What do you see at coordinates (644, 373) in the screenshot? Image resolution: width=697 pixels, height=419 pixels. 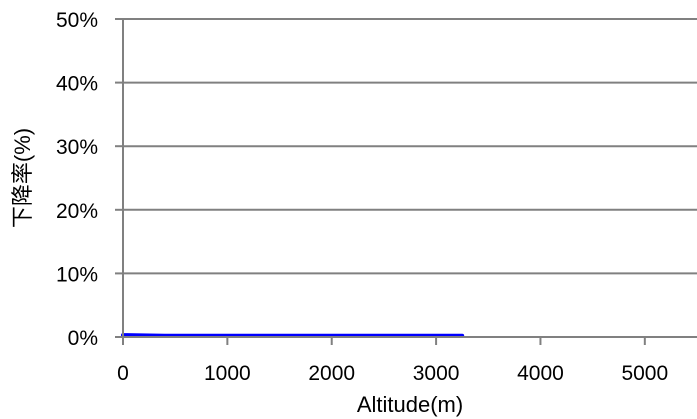 I see `x-tick-label: 5000` at bounding box center [644, 373].